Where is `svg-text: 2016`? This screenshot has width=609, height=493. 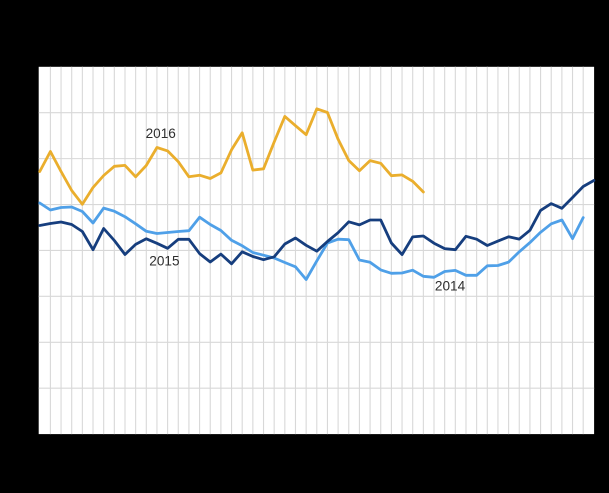 svg-text: 2016 is located at coordinates (161, 133).